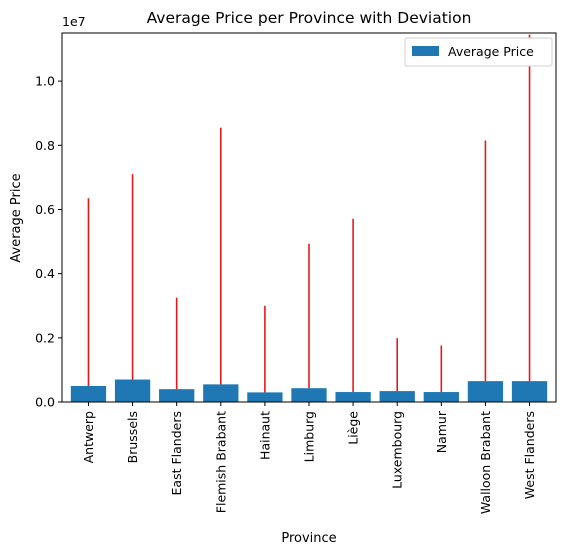  I want to click on legend-label: Average Price, so click(491, 51).